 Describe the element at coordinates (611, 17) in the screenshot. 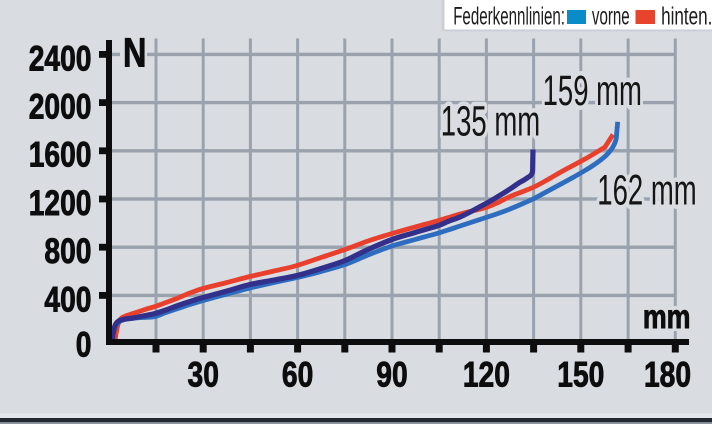

I see `svg-text: vorne` at that location.